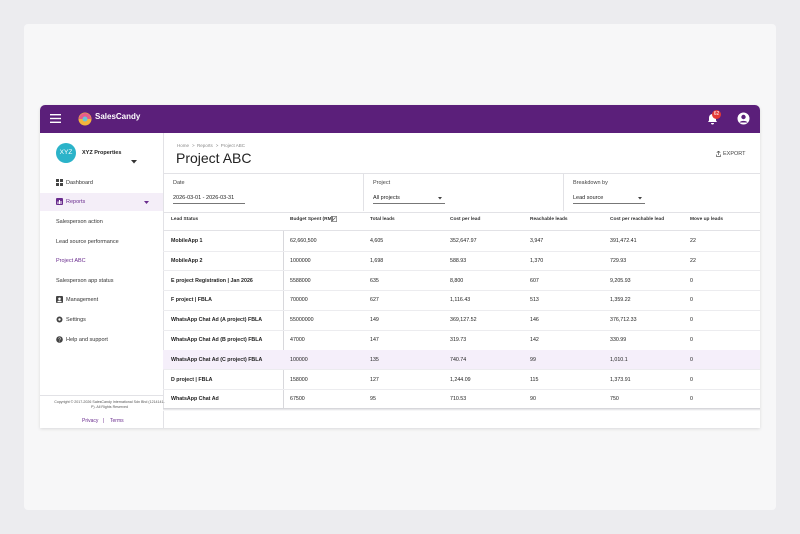 This screenshot has height=534, width=800. What do you see at coordinates (146, 202) in the screenshot?
I see `nav-expand` at bounding box center [146, 202].